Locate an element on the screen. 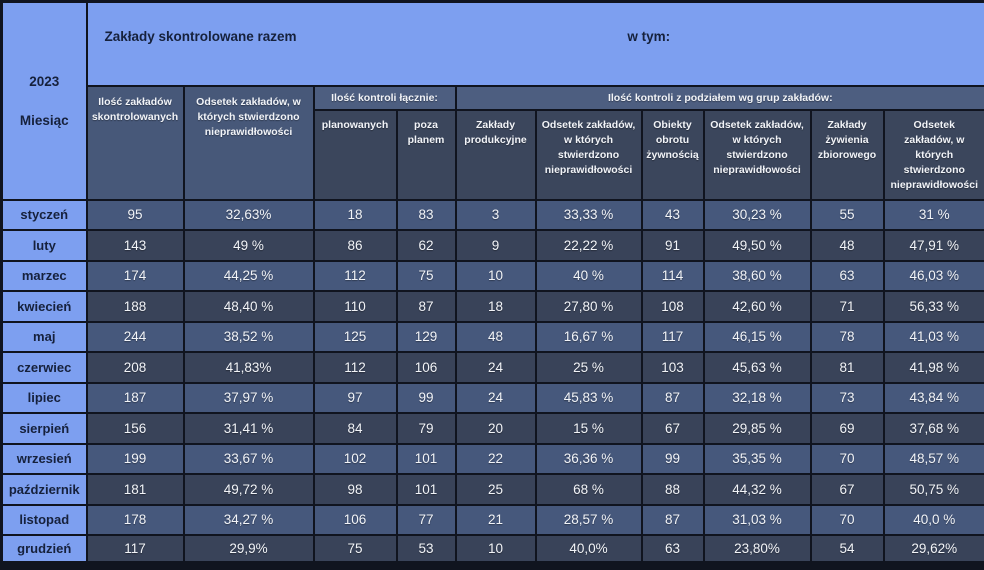 The height and width of the screenshot is (570, 984). data-cell: 99 is located at coordinates (426, 397).